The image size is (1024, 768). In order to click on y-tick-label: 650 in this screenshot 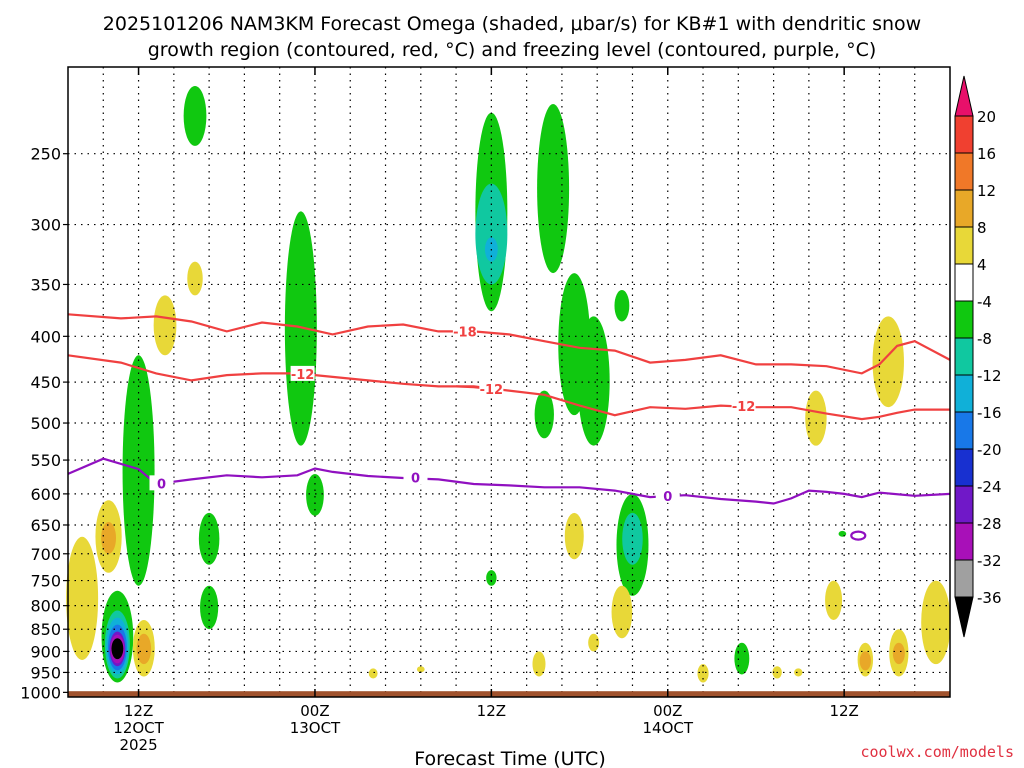, I will do `click(45, 525)`.